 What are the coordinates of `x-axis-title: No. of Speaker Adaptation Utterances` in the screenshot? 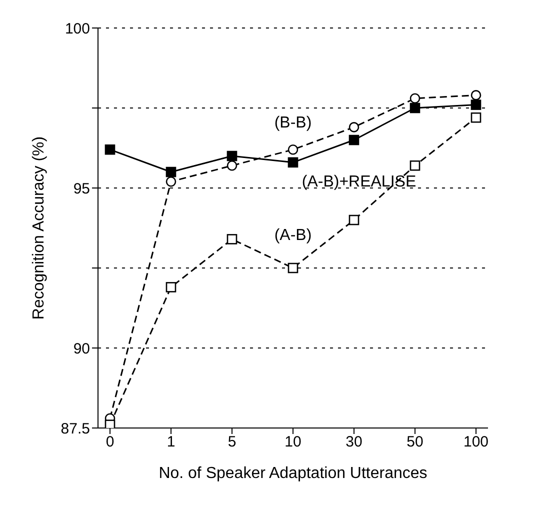 It's located at (293, 473).